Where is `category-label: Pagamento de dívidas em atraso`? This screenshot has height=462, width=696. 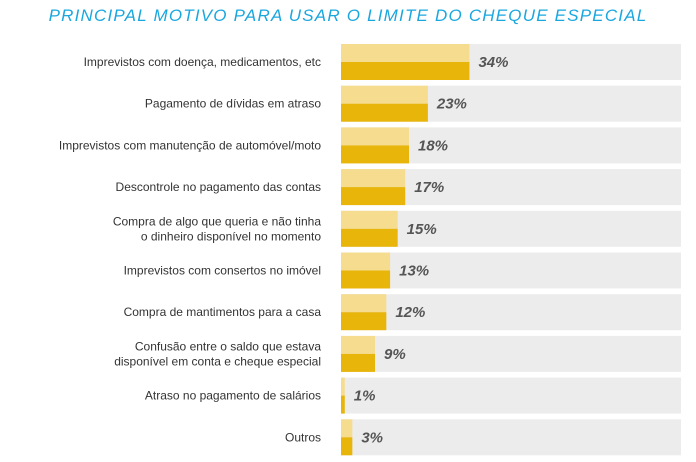
category-label: Pagamento de dívidas em atraso is located at coordinates (233, 104).